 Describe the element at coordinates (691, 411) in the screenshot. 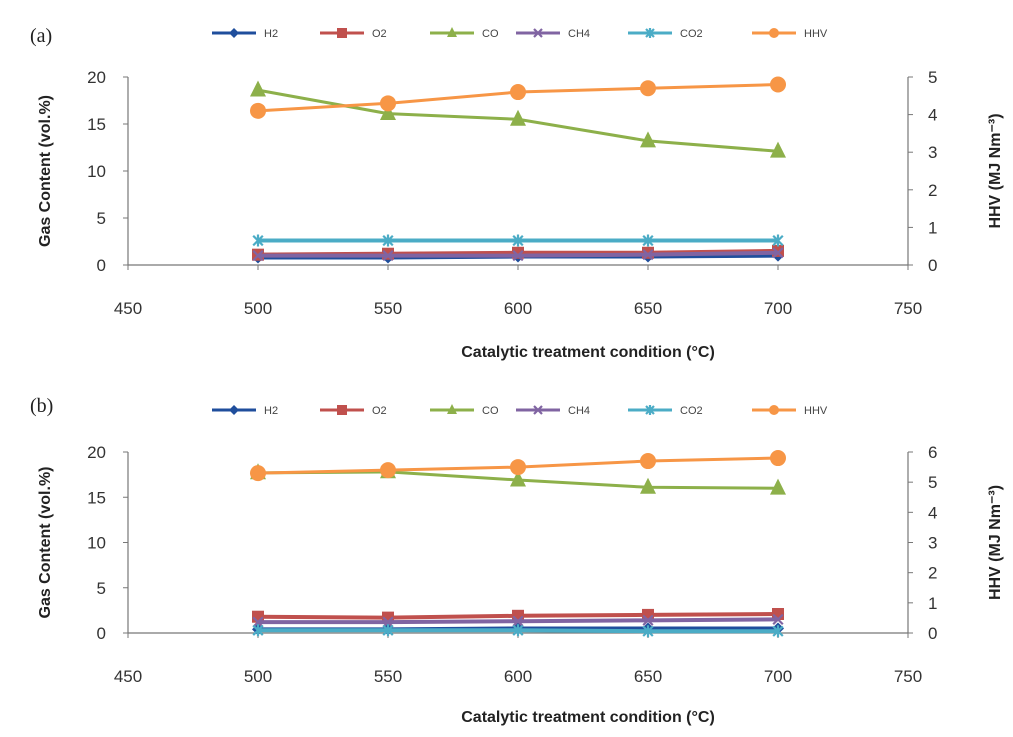

I see `legend-label-co2: CO2` at that location.